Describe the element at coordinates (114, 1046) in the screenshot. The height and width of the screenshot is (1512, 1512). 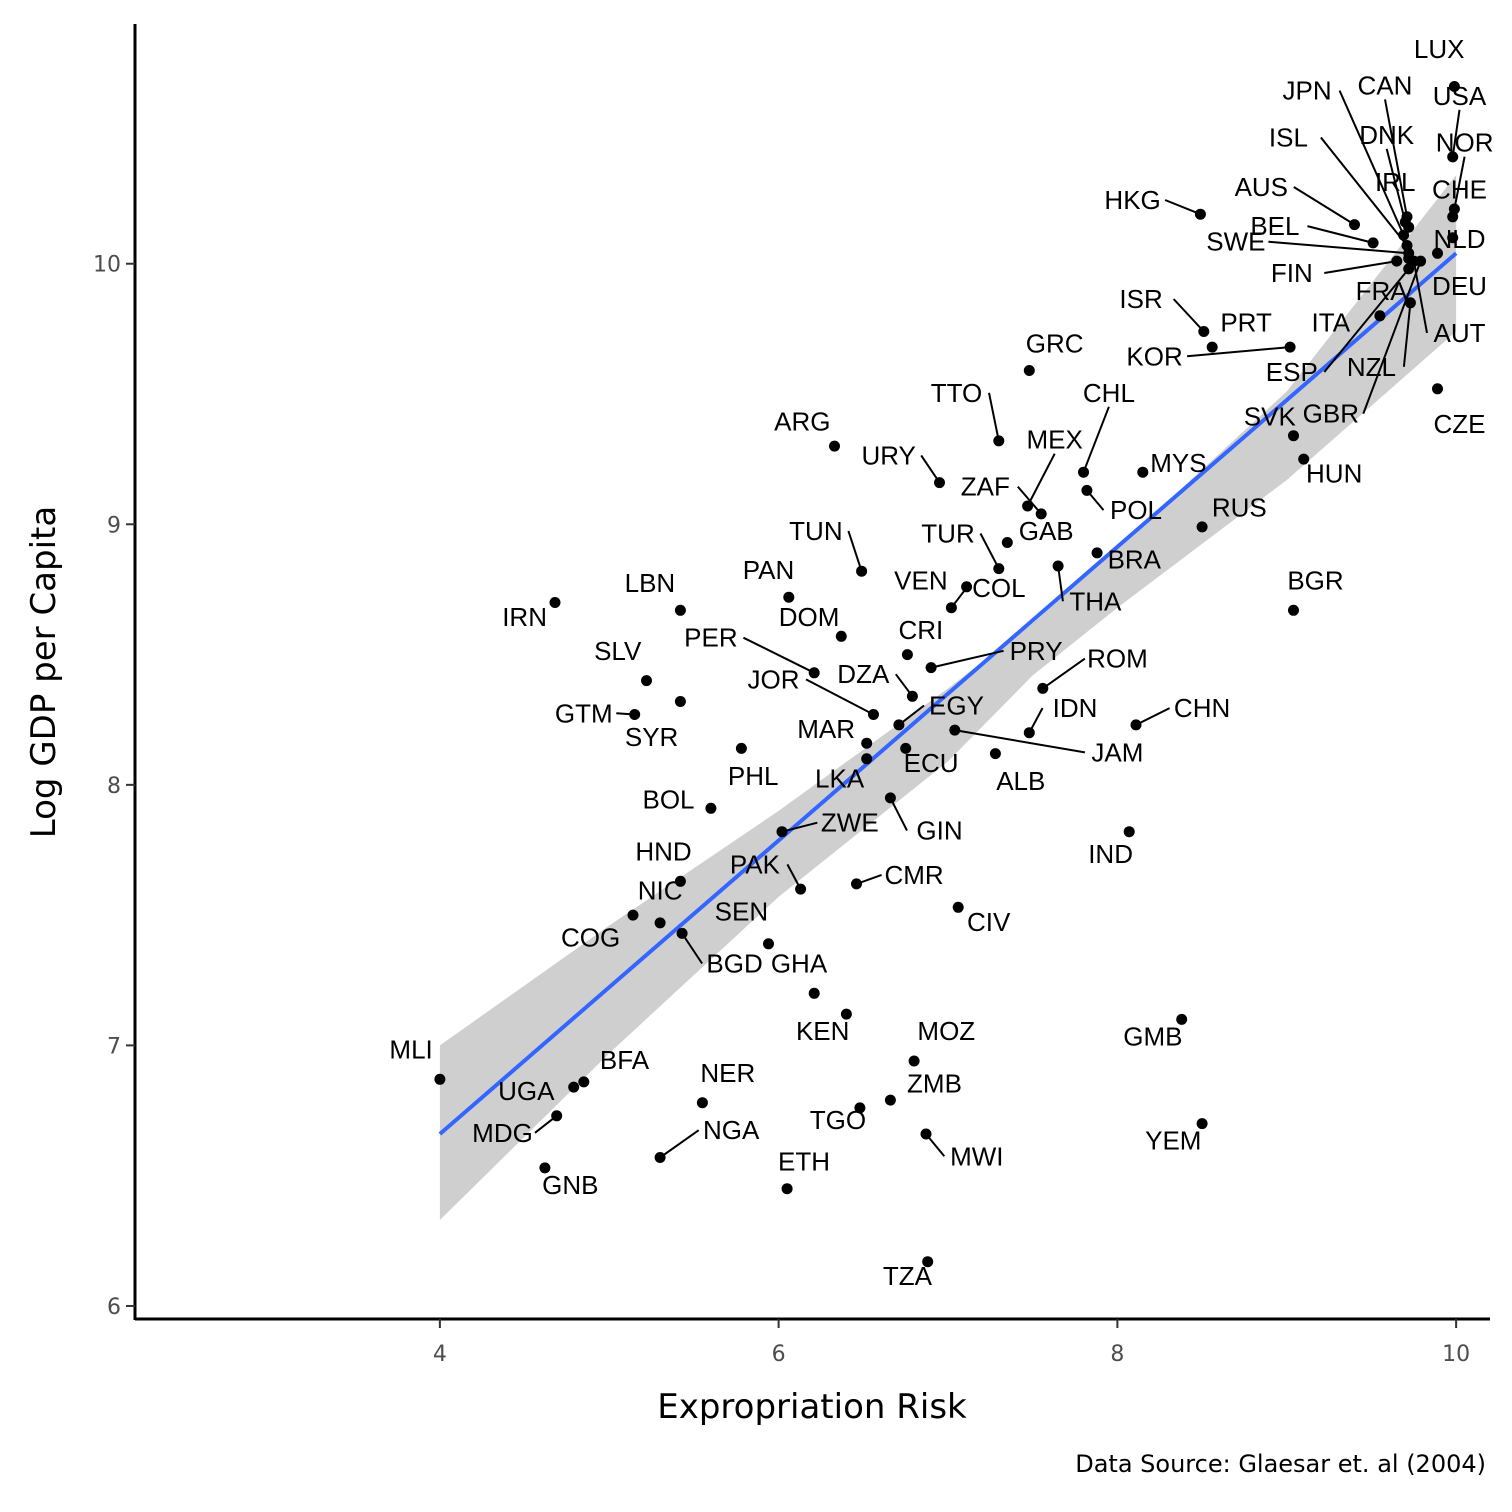
I see `y-tick-label-7: 7` at that location.